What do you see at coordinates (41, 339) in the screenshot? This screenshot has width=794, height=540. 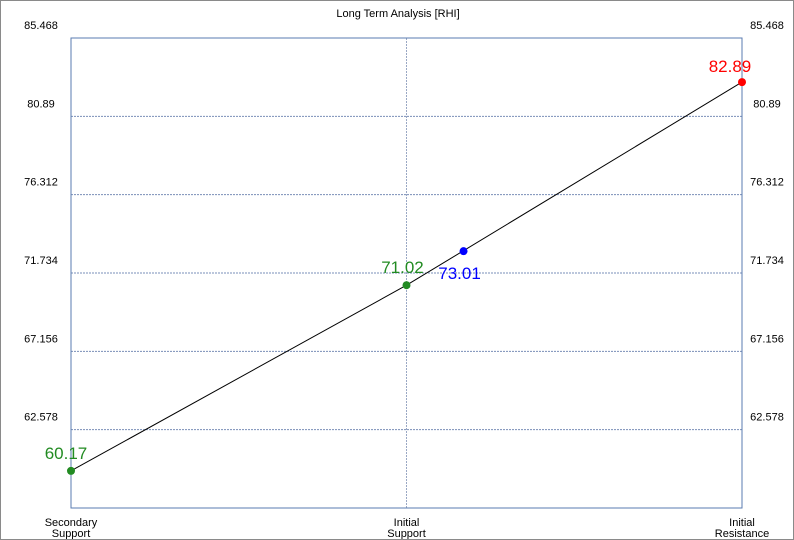 I see `y-tick-label-left: 67.156` at bounding box center [41, 339].